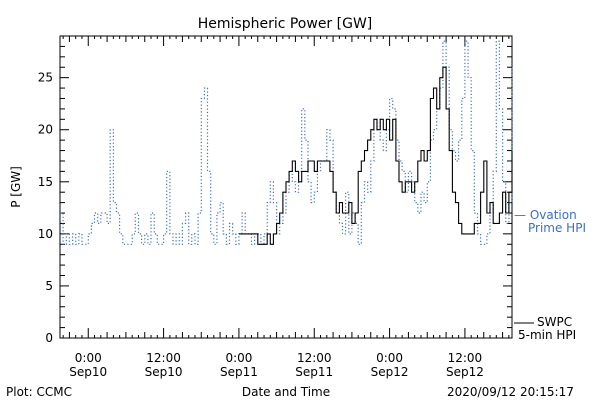 This screenshot has height=400, width=600. I want to click on plot-credit: Plot: CCMC, so click(39, 392).